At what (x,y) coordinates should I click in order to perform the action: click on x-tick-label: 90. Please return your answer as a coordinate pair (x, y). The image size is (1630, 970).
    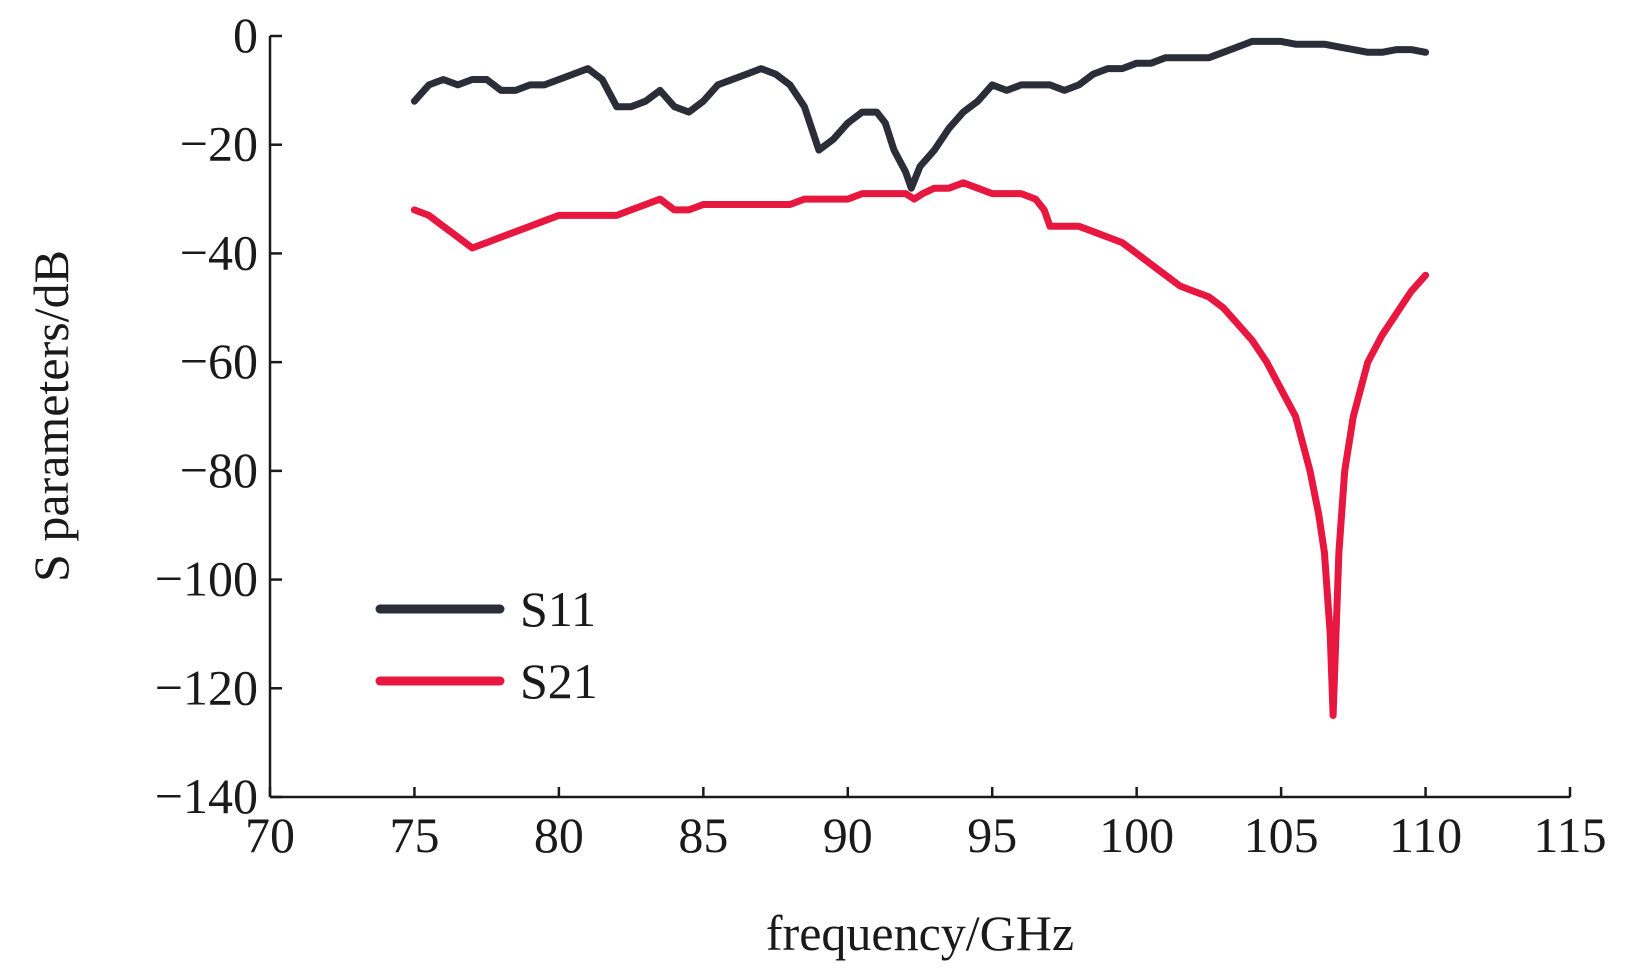
    Looking at the image, I should click on (848, 835).